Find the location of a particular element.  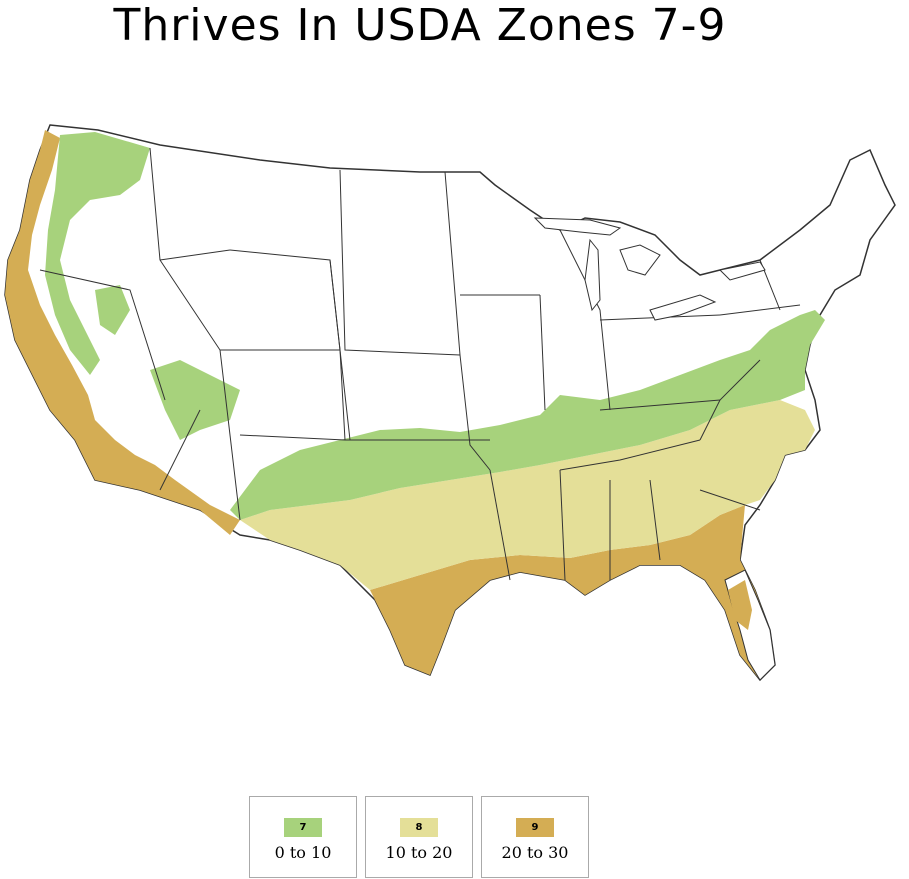

great-lakes is located at coordinates (649, 269).